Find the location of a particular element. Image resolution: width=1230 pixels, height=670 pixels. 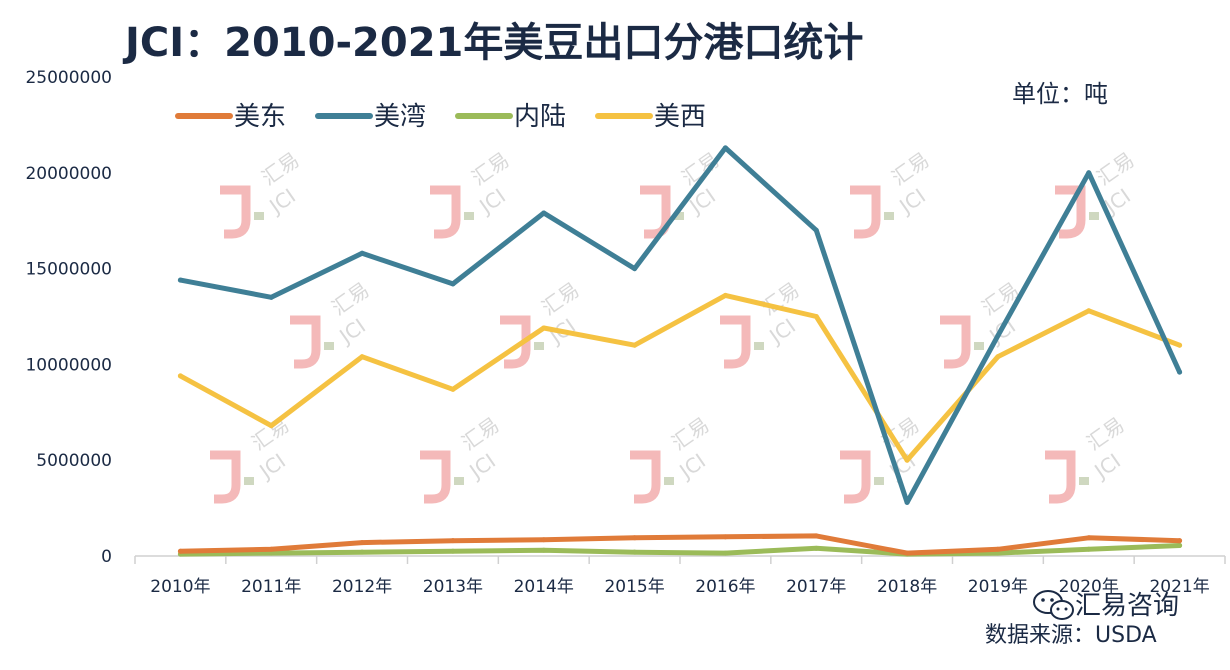

x-tick-label: 2019年 is located at coordinates (998, 587).